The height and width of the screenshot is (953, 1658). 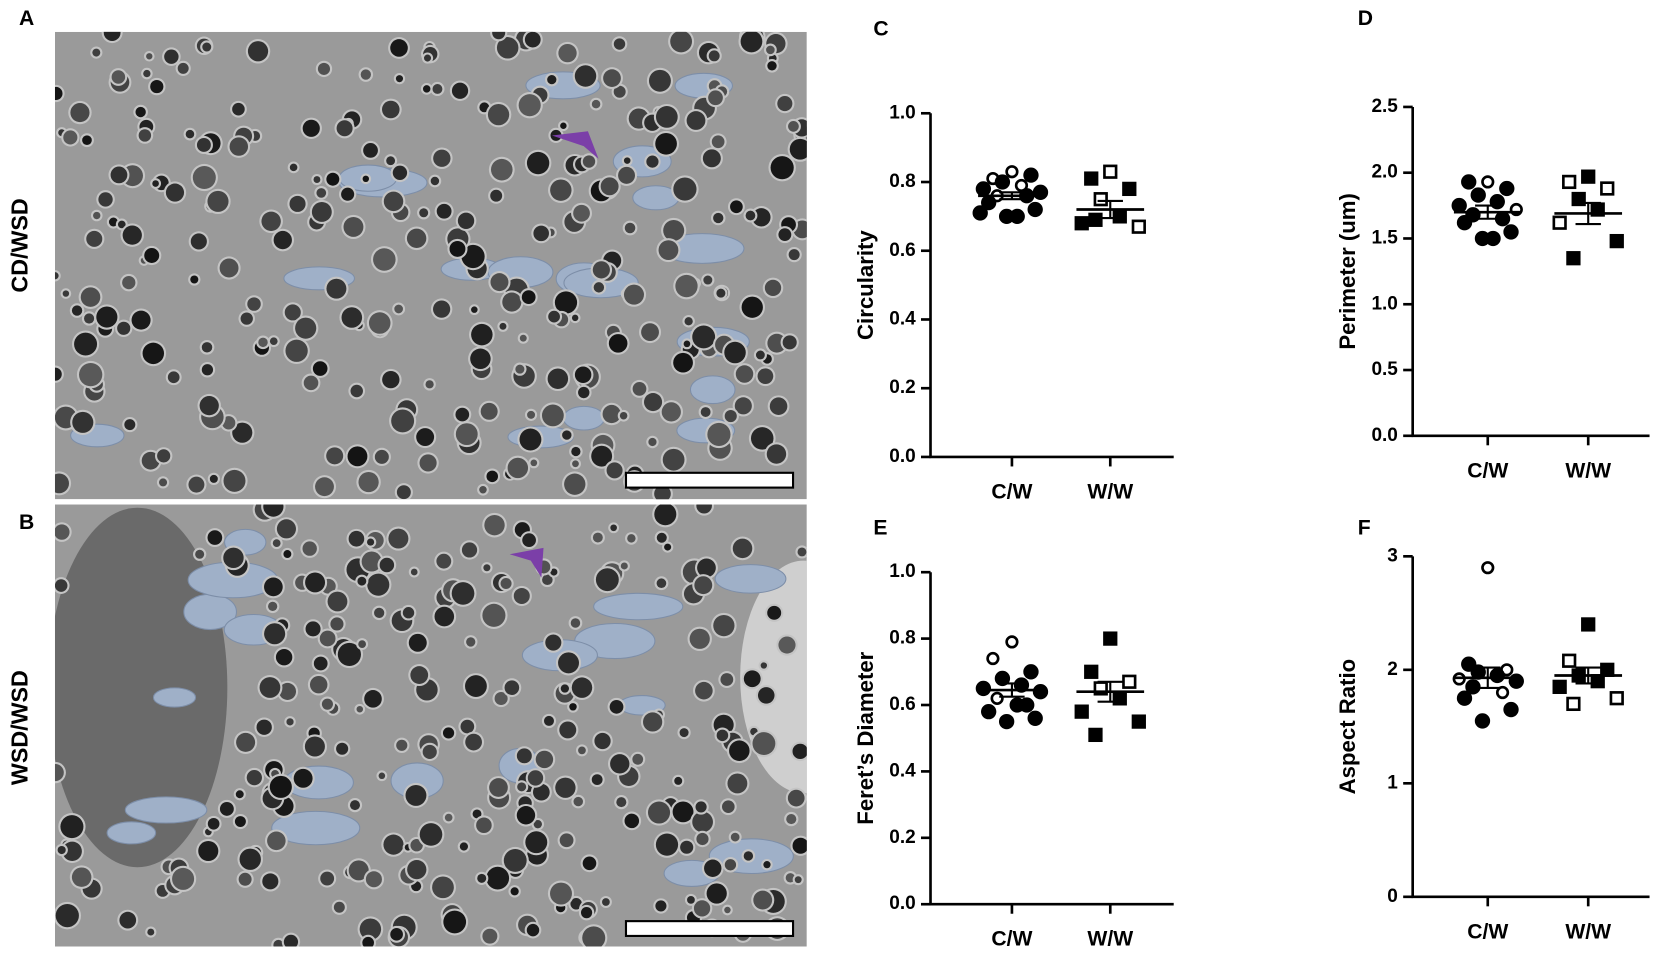 What do you see at coordinates (1011, 491) in the screenshot?
I see `x-tick-label: C/W` at bounding box center [1011, 491].